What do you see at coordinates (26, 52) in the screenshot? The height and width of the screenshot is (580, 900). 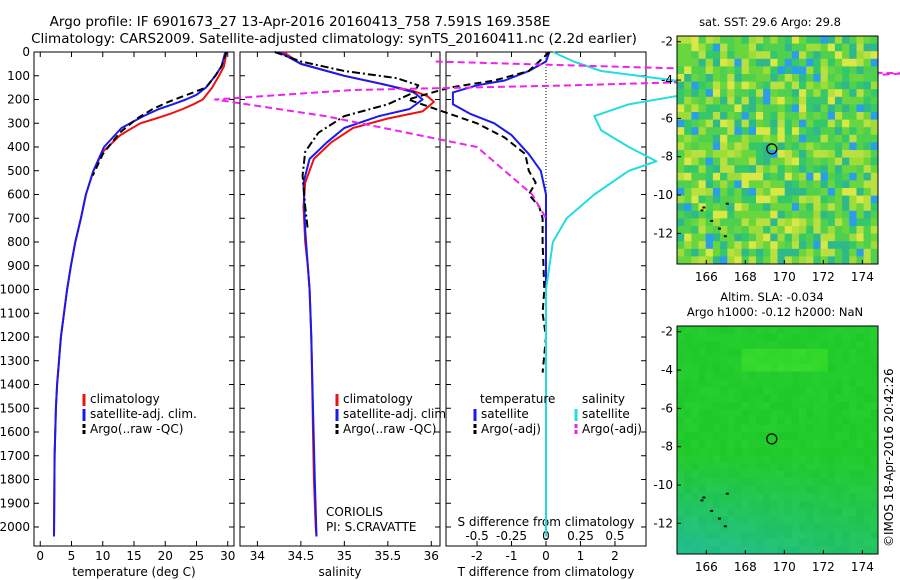 I see `y-tick-label: 0` at bounding box center [26, 52].